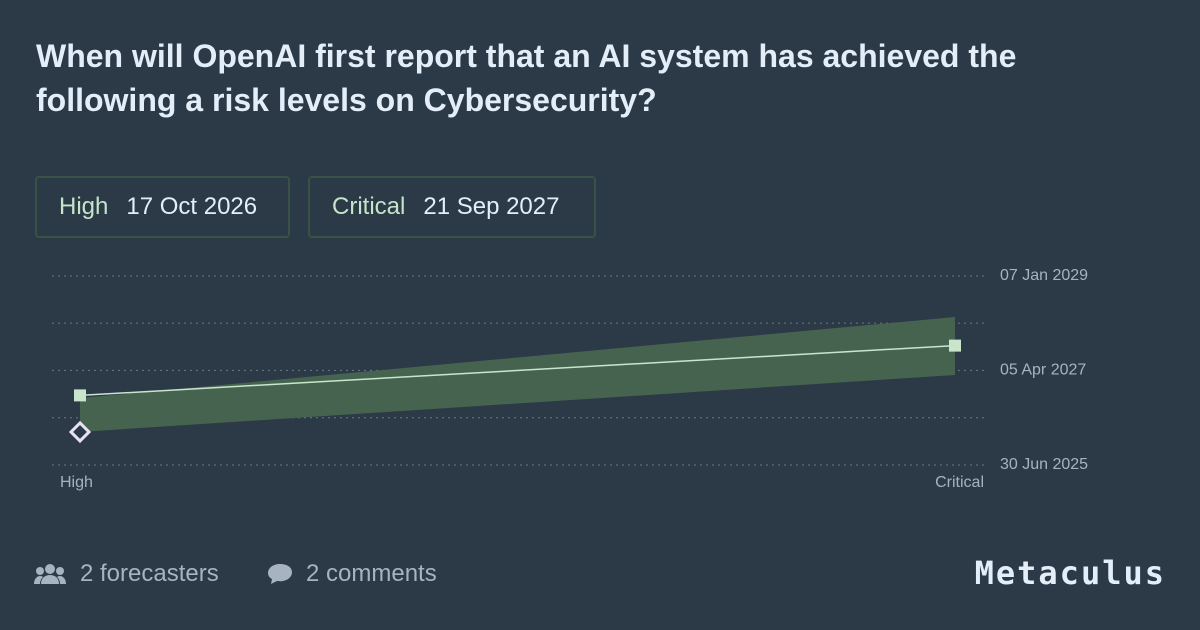 The height and width of the screenshot is (630, 1200). Describe the element at coordinates (50, 574) in the screenshot. I see `people-icon` at that location.